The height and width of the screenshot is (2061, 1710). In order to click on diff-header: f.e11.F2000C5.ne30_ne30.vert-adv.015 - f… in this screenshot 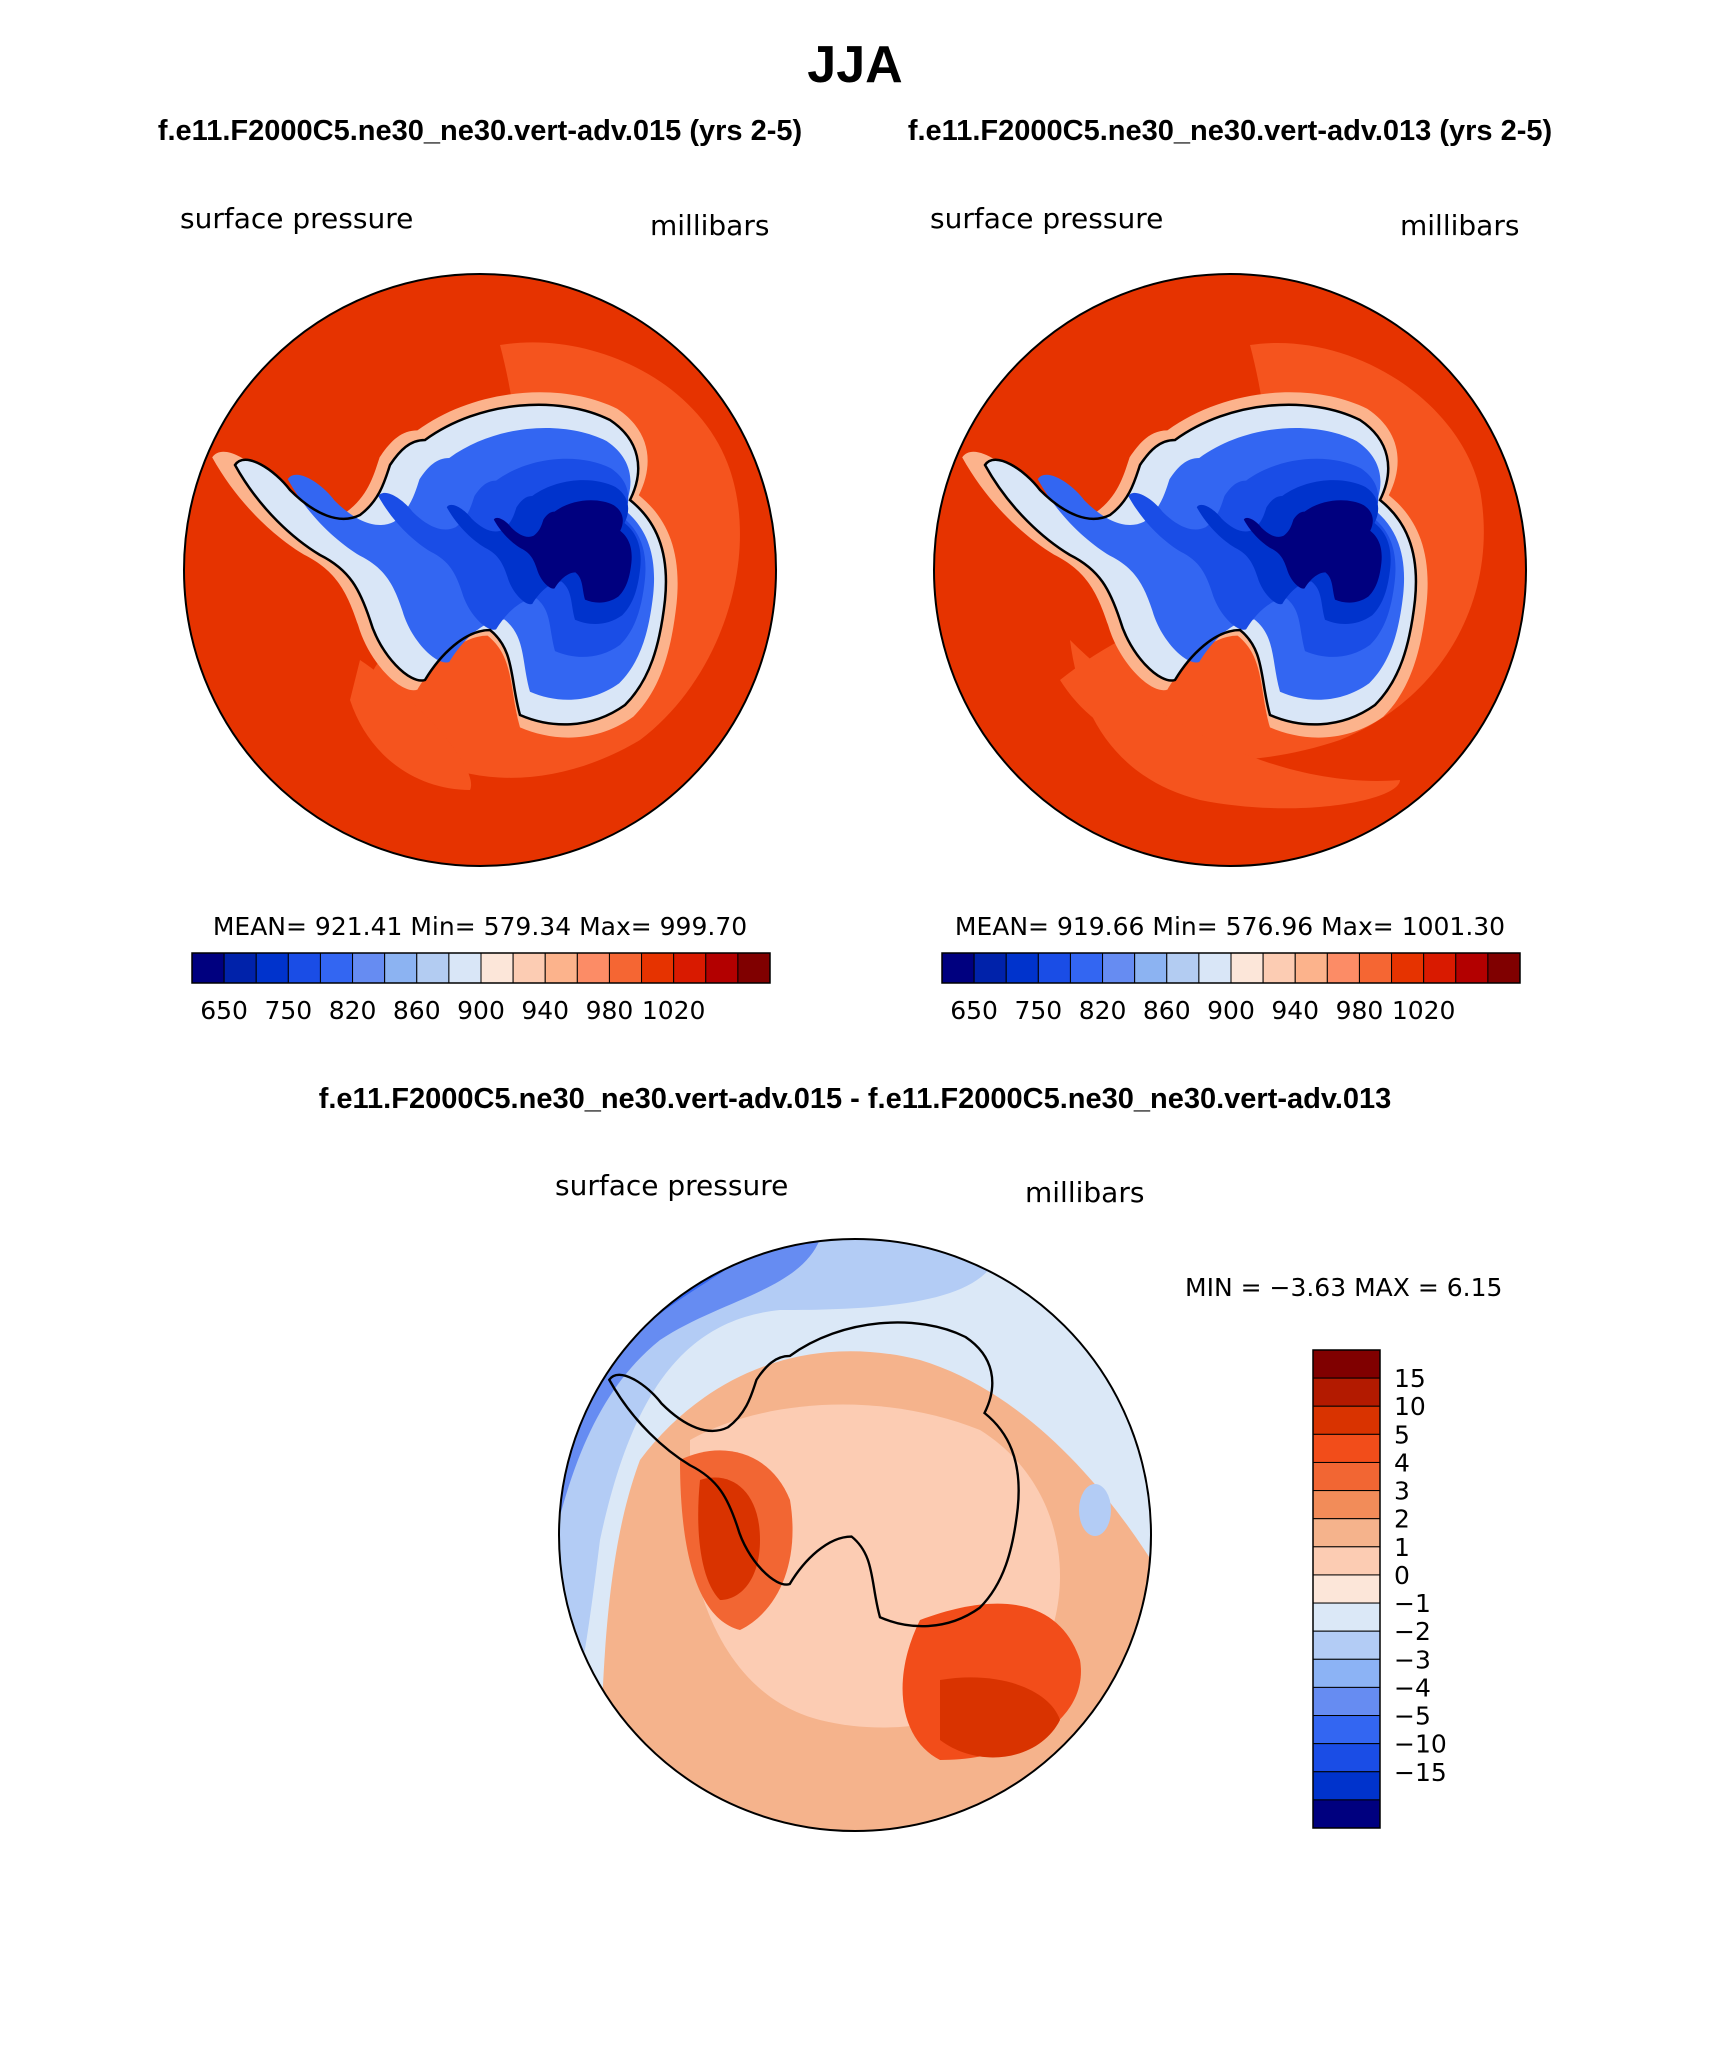, I will do `click(855, 1099)`.